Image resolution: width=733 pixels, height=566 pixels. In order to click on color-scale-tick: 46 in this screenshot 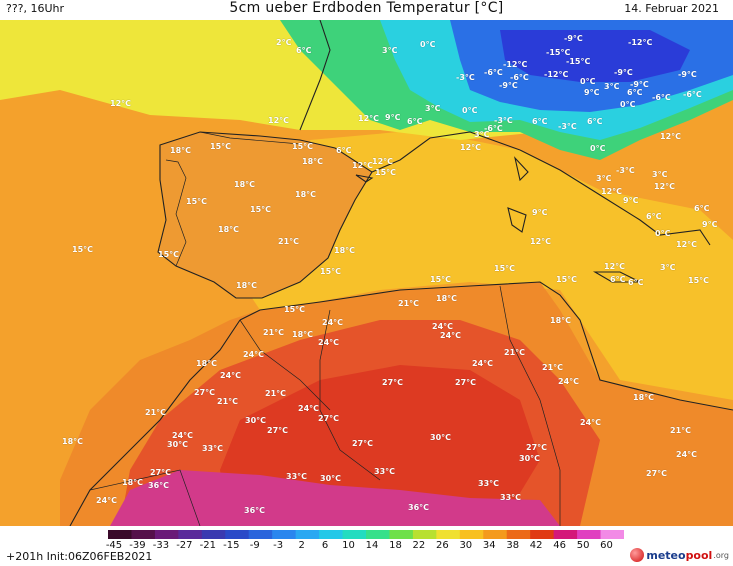, I will do `click(559, 545)`.